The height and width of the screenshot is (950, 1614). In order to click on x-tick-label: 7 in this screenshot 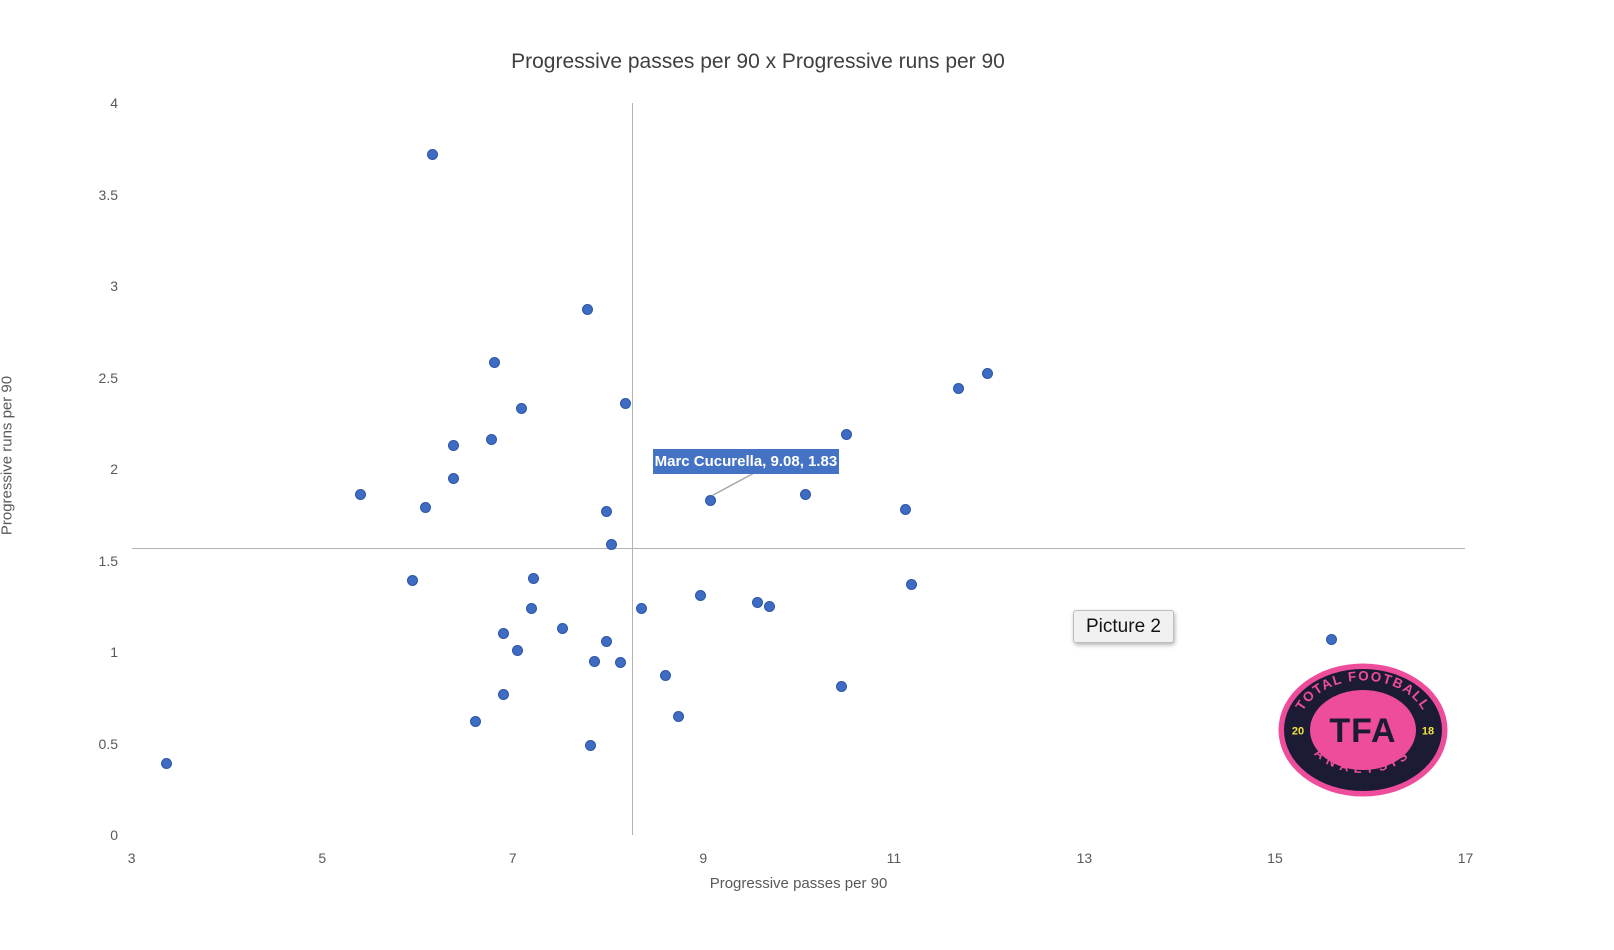, I will do `click(512, 858)`.